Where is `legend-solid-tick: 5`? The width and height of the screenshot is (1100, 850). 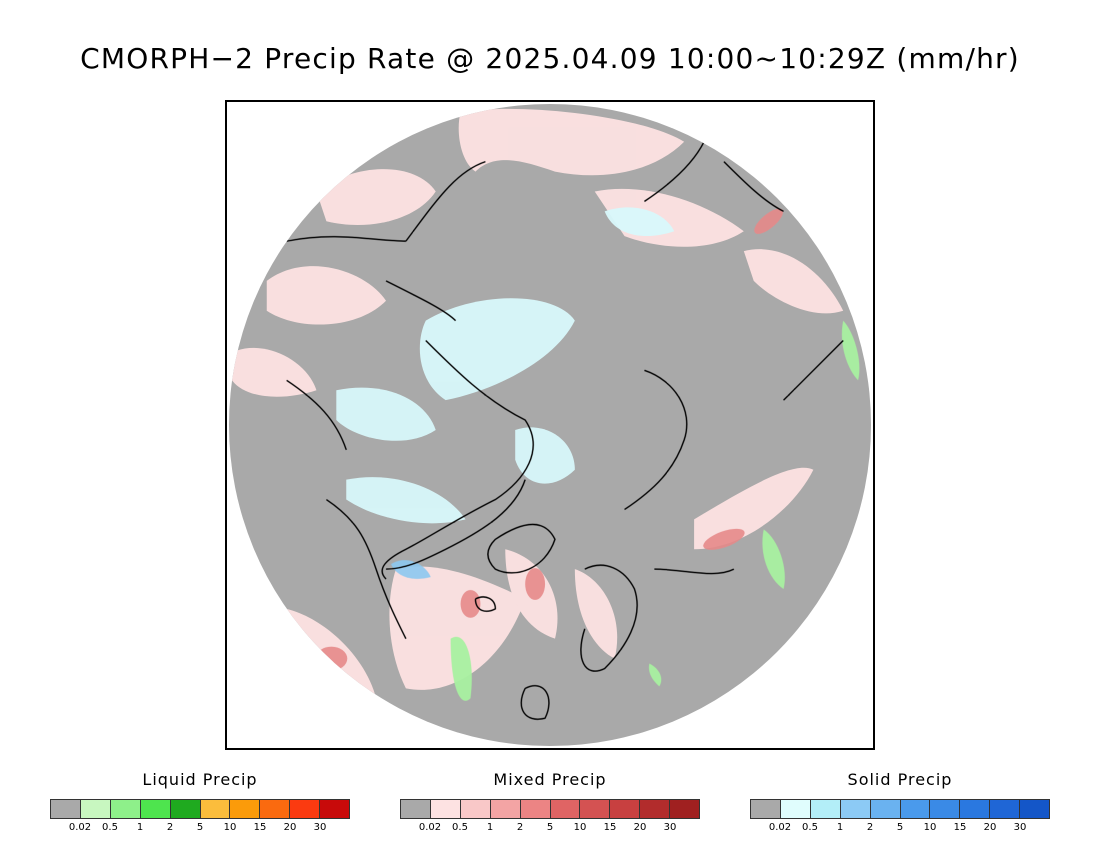 legend-solid-tick: 5 is located at coordinates (900, 827).